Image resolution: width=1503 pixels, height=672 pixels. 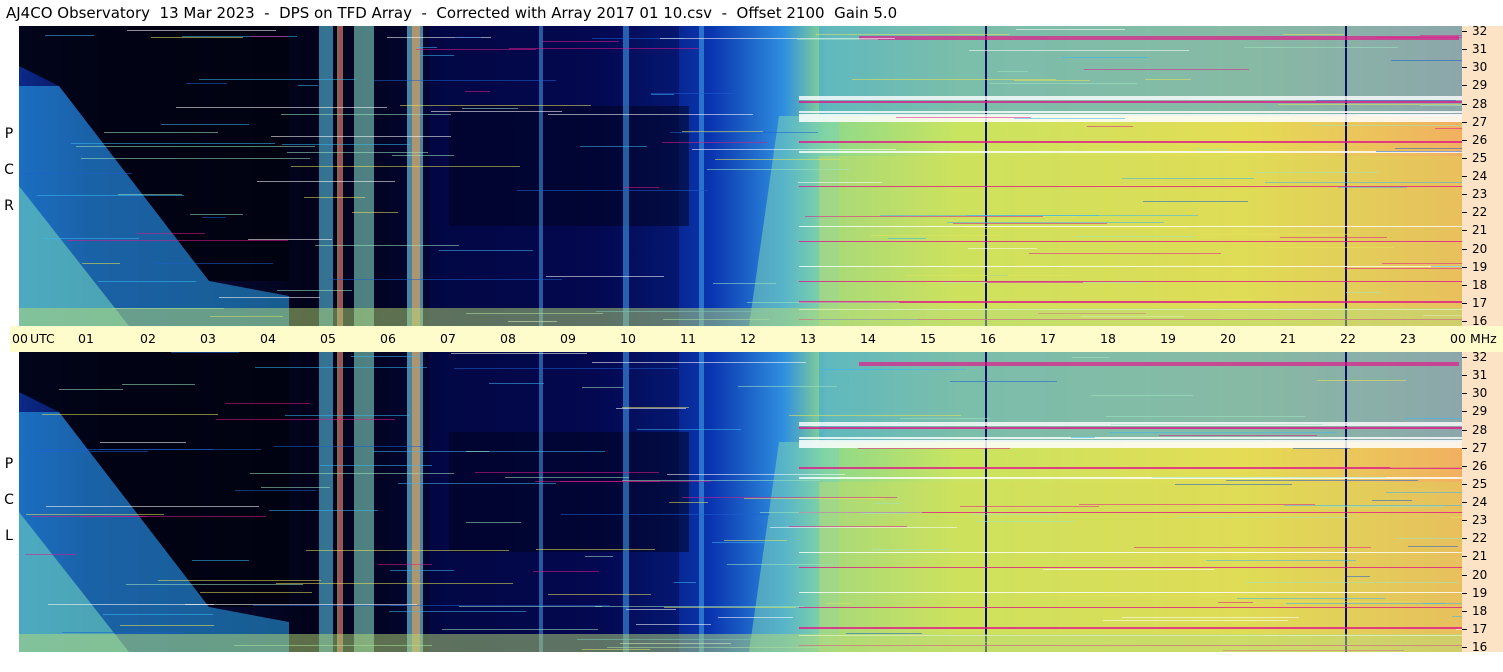 What do you see at coordinates (9, 464) in the screenshot?
I see `pol-letter-bot-1: P` at bounding box center [9, 464].